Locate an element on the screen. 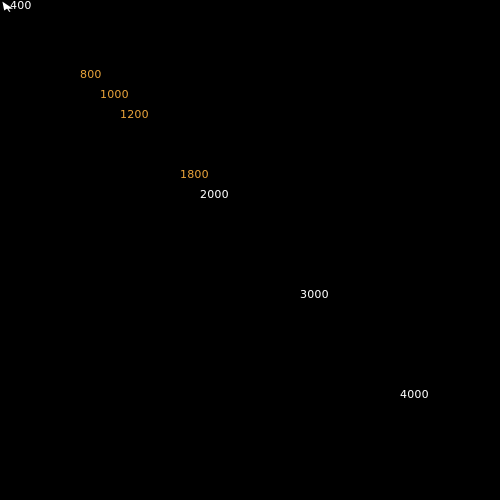 The image size is (500, 500). label-4000: 4000 is located at coordinates (414, 394).